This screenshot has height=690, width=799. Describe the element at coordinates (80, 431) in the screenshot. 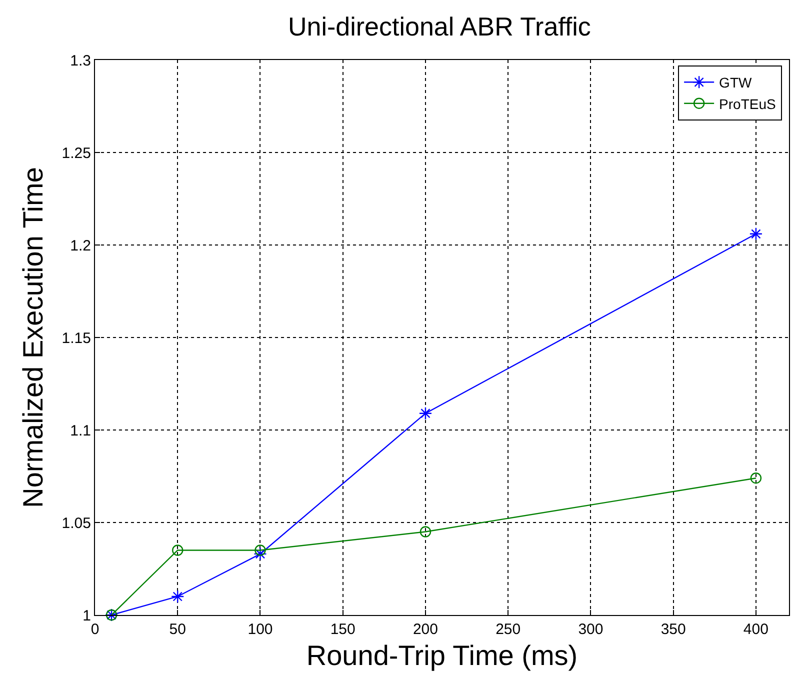

I see `y-tick-label: 1.1` at that location.